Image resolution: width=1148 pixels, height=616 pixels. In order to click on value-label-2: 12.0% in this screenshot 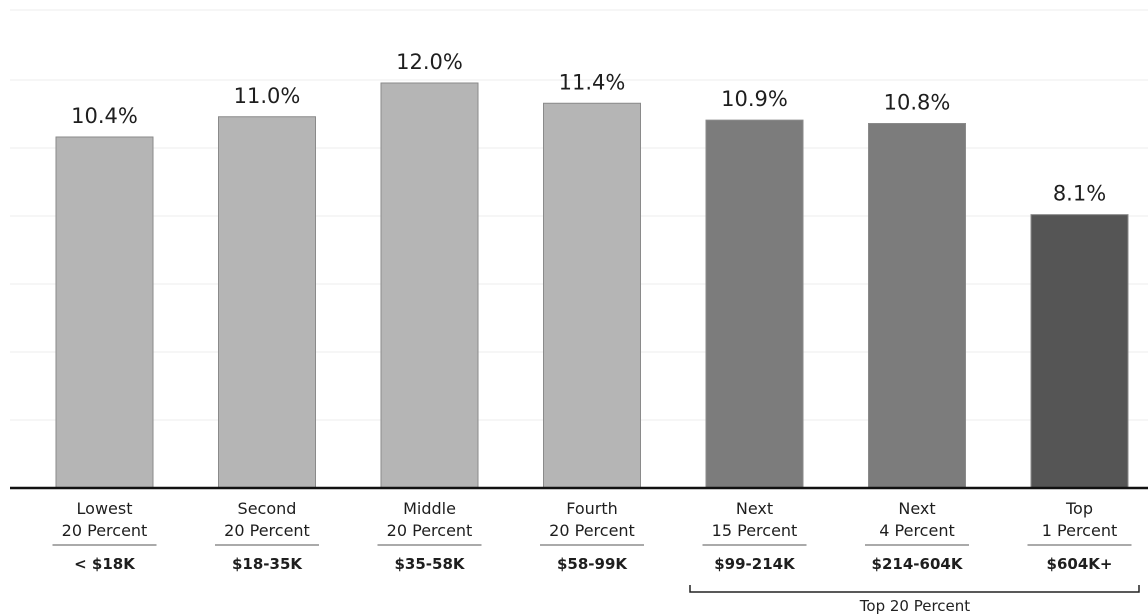, I will do `click(429, 62)`.